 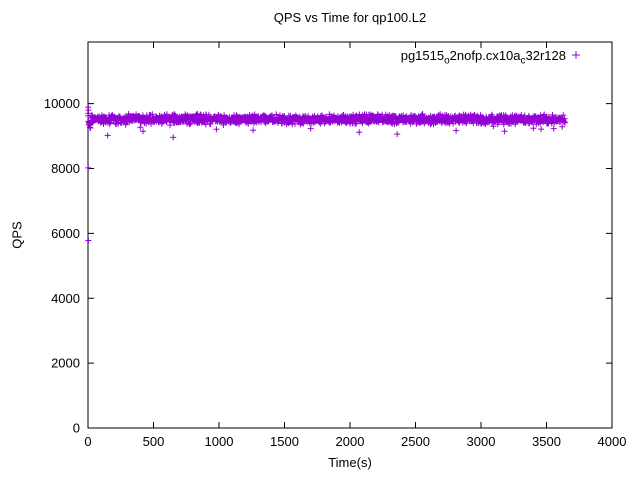 What do you see at coordinates (65, 233) in the screenshot?
I see `y-tick-label: 6000` at bounding box center [65, 233].